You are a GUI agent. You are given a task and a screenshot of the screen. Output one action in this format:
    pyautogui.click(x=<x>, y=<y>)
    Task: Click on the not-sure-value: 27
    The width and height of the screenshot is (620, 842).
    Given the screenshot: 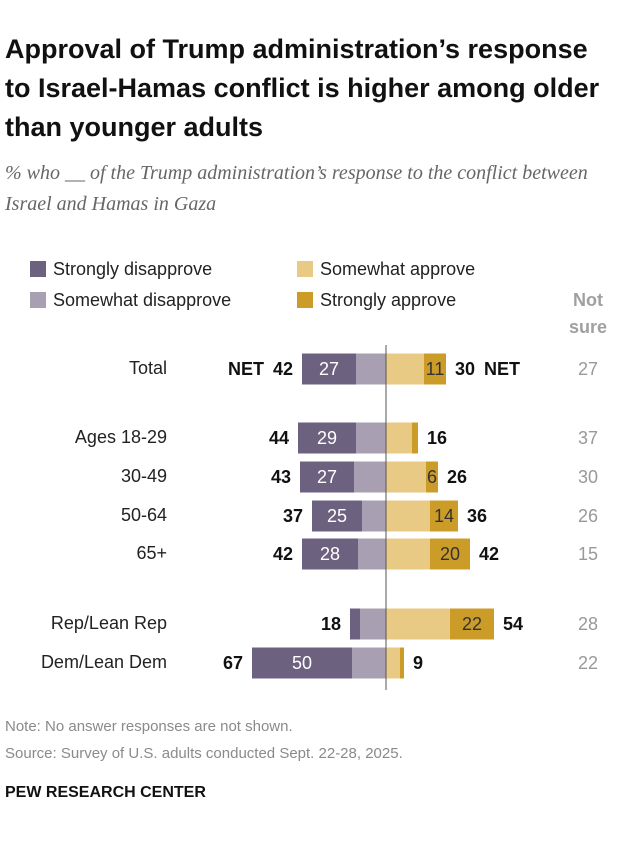 What is the action you would take?
    pyautogui.click(x=588, y=369)
    